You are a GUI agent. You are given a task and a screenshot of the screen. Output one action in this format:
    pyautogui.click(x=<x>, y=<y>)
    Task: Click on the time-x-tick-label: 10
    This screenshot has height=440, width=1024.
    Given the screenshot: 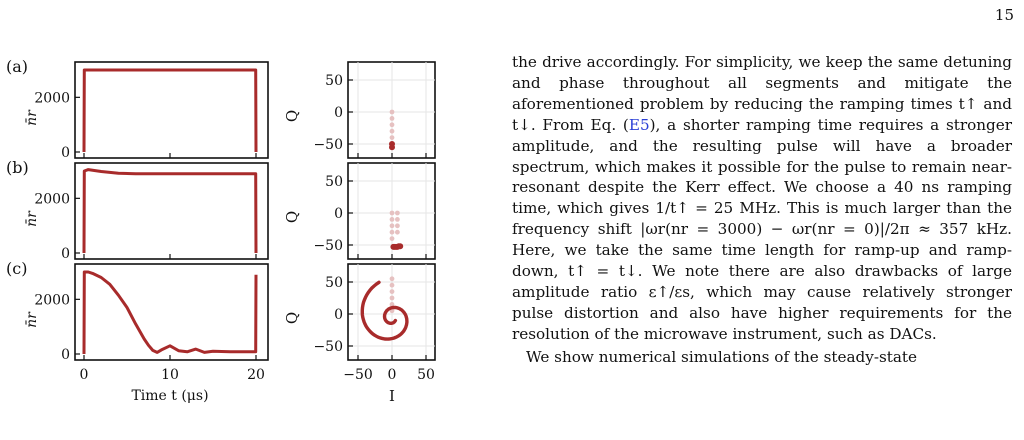 What is the action you would take?
    pyautogui.click(x=170, y=375)
    